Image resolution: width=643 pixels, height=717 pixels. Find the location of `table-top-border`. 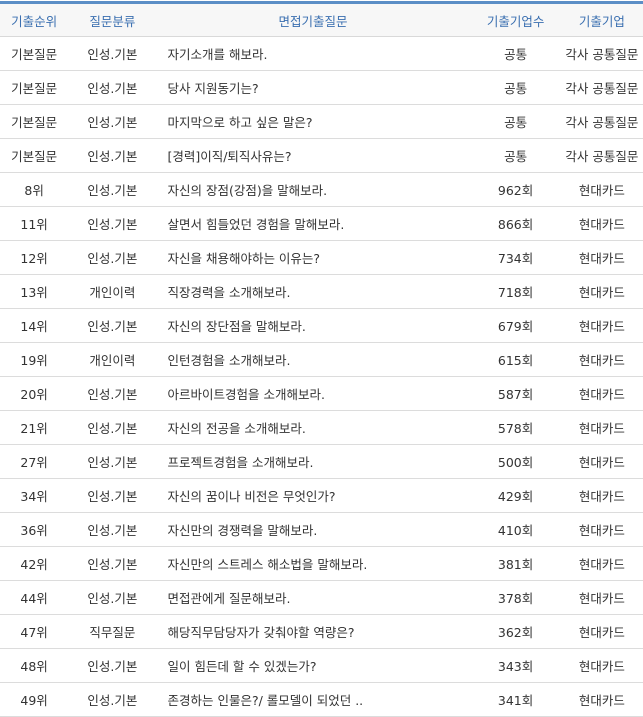

table-top-border is located at coordinates (321, 2).